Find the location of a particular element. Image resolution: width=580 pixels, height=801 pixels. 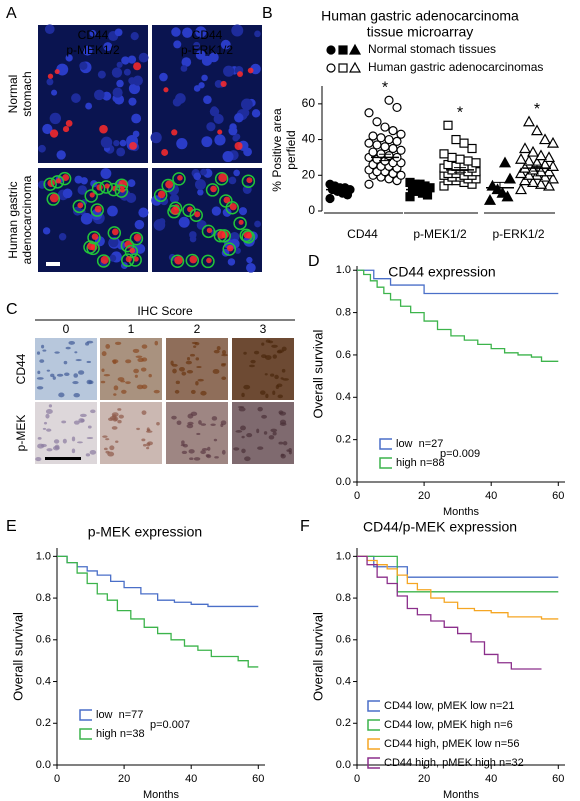

p-value: p=0.009 is located at coordinates (460, 454).